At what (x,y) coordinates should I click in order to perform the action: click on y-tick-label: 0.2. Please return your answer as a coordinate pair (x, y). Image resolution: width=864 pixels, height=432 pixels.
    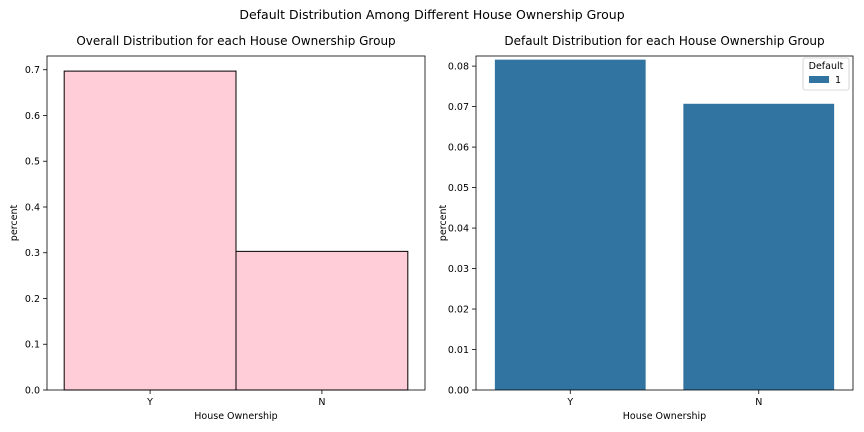
    Looking at the image, I should click on (32, 299).